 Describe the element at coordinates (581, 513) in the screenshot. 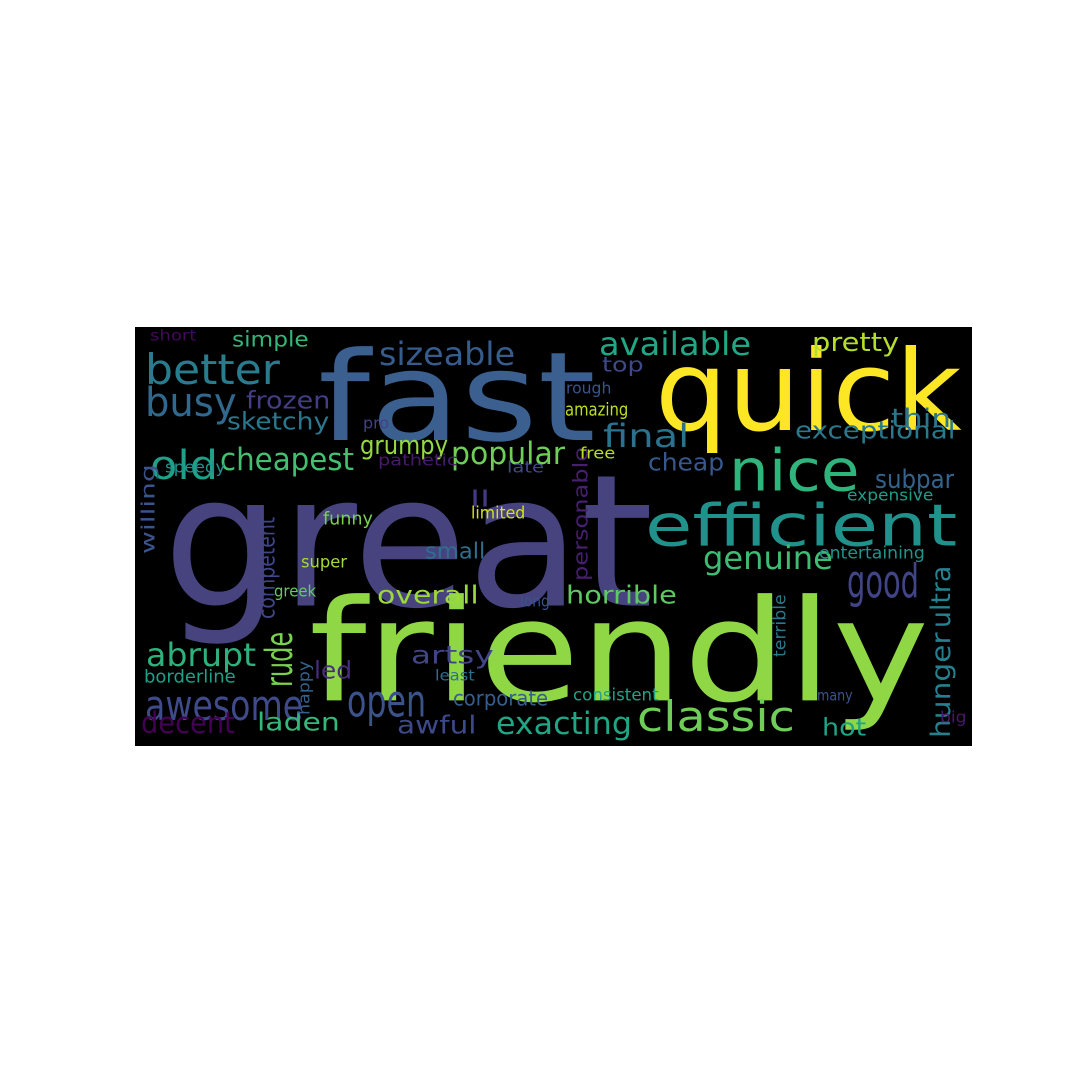

I see `word-personable: personable` at that location.